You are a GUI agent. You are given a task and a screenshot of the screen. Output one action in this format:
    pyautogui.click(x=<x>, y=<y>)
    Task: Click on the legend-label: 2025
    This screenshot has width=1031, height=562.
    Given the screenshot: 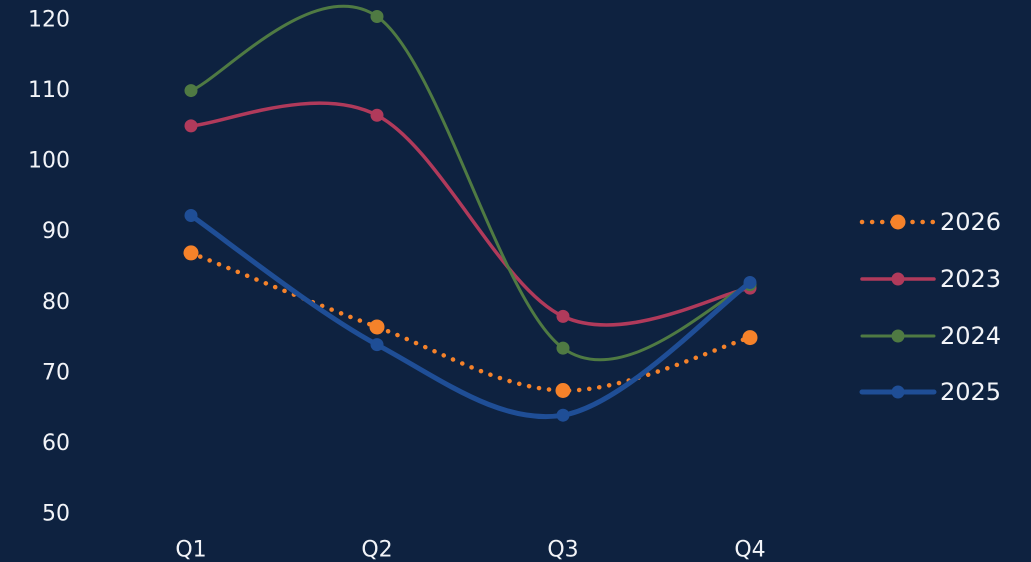 What is the action you would take?
    pyautogui.click(x=970, y=392)
    